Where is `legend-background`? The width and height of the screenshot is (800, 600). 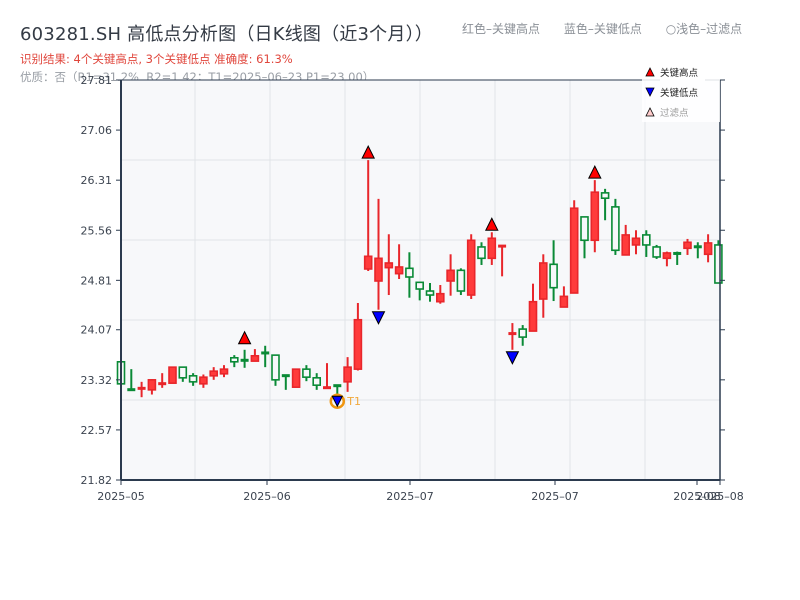
legend-background is located at coordinates (681, 92).